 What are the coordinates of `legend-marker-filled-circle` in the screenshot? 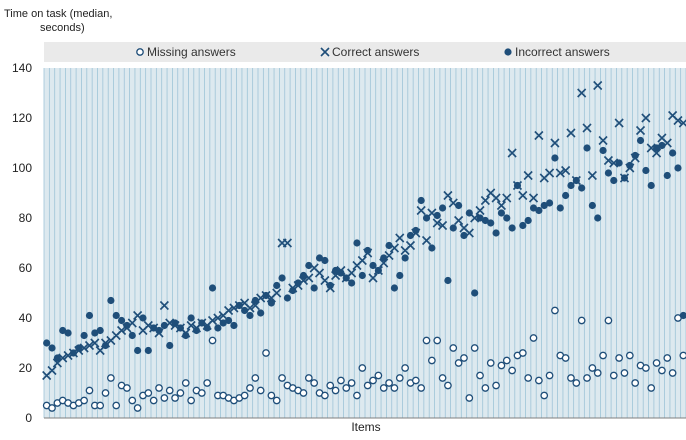 It's located at (508, 52).